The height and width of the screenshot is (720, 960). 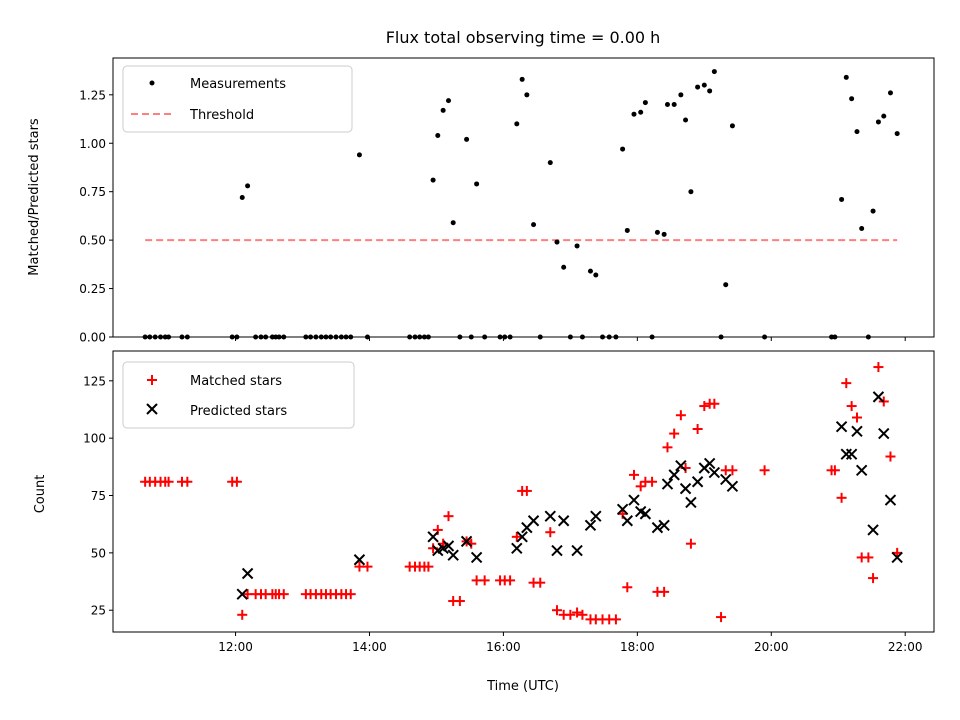 What do you see at coordinates (94, 381) in the screenshot?
I see `y-tick-label: 125` at bounding box center [94, 381].